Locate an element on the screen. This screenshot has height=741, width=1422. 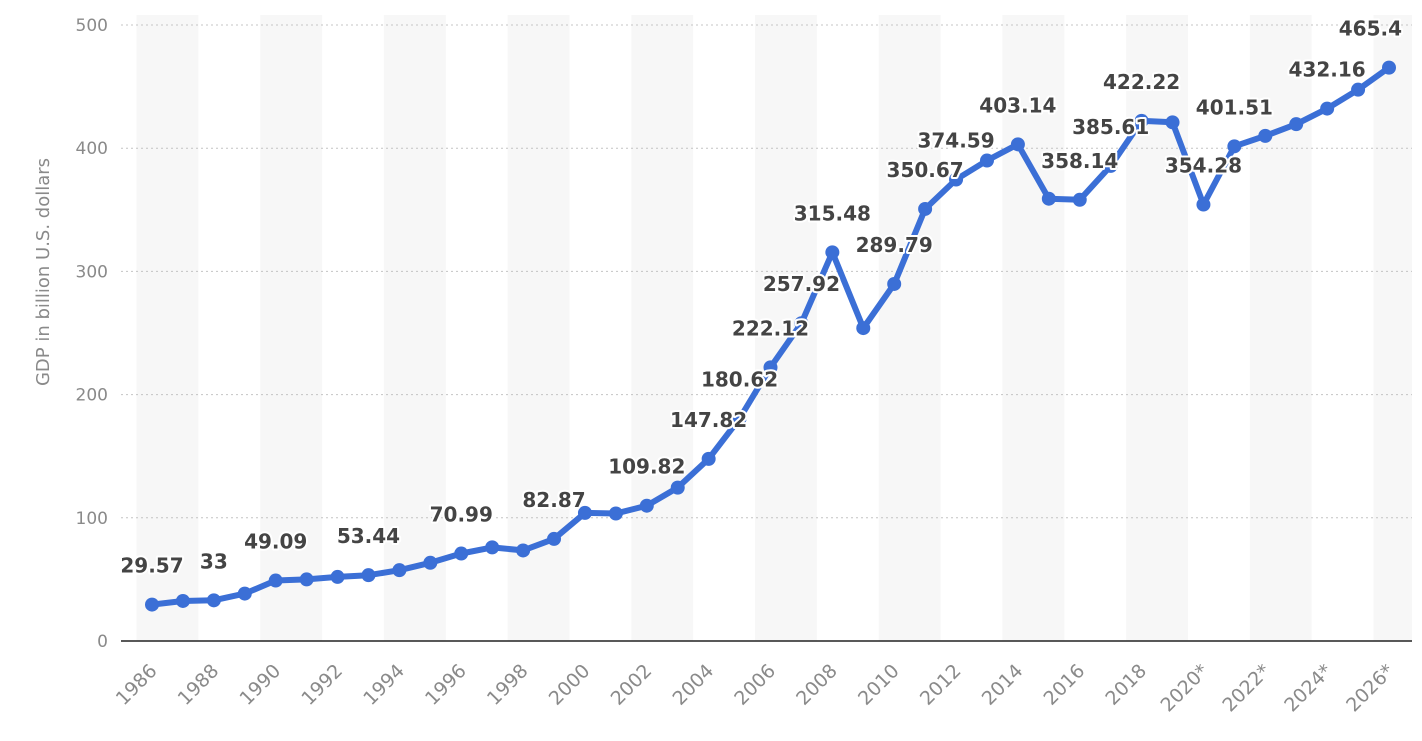
data-label: 29.57 is located at coordinates (151, 566).